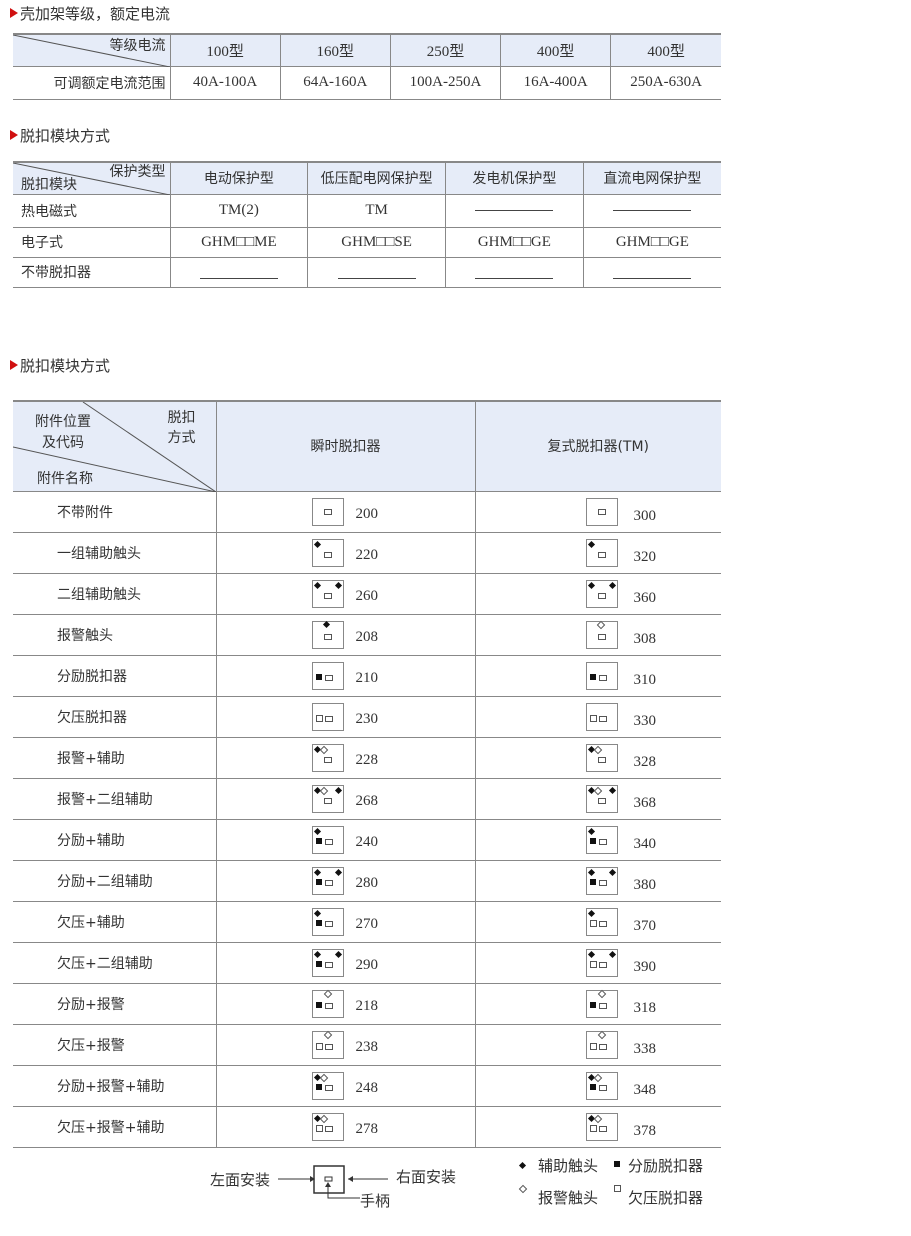 The height and width of the screenshot is (1236, 911). Describe the element at coordinates (95, 14) in the screenshot. I see `title-text: 壳加架等级，额定电流` at that location.